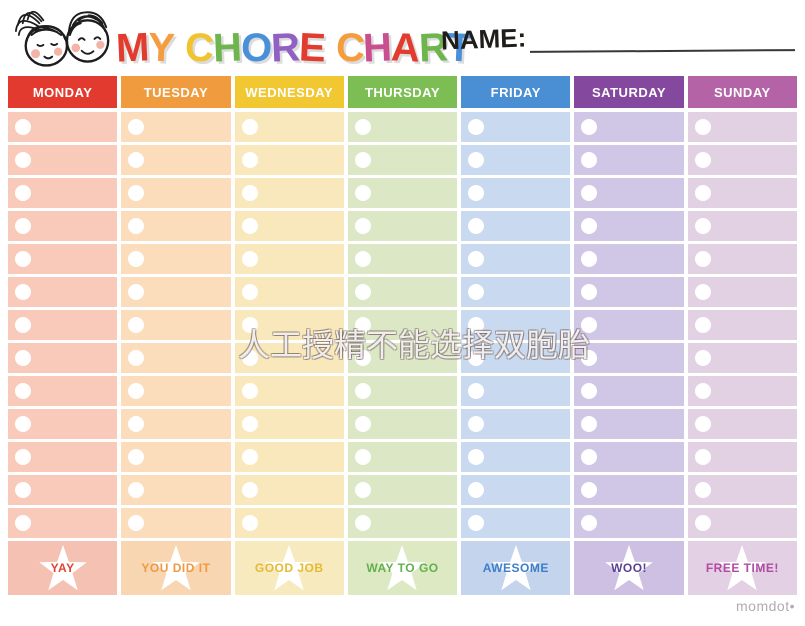 The image size is (805, 626). What do you see at coordinates (62, 568) in the screenshot?
I see `star-icon` at bounding box center [62, 568].